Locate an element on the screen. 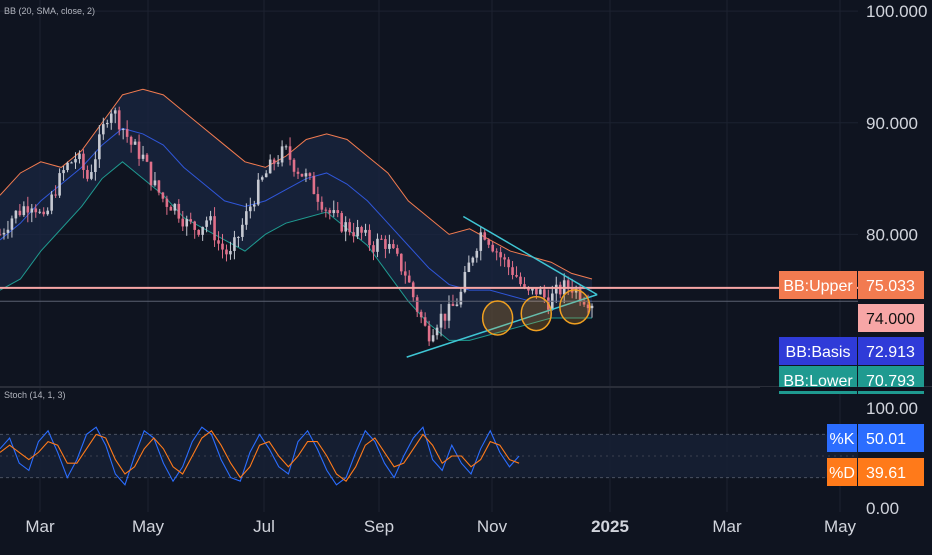  time-axis: Mar May Jul Sep Nov 2025 Mar May is located at coordinates (440, 526).